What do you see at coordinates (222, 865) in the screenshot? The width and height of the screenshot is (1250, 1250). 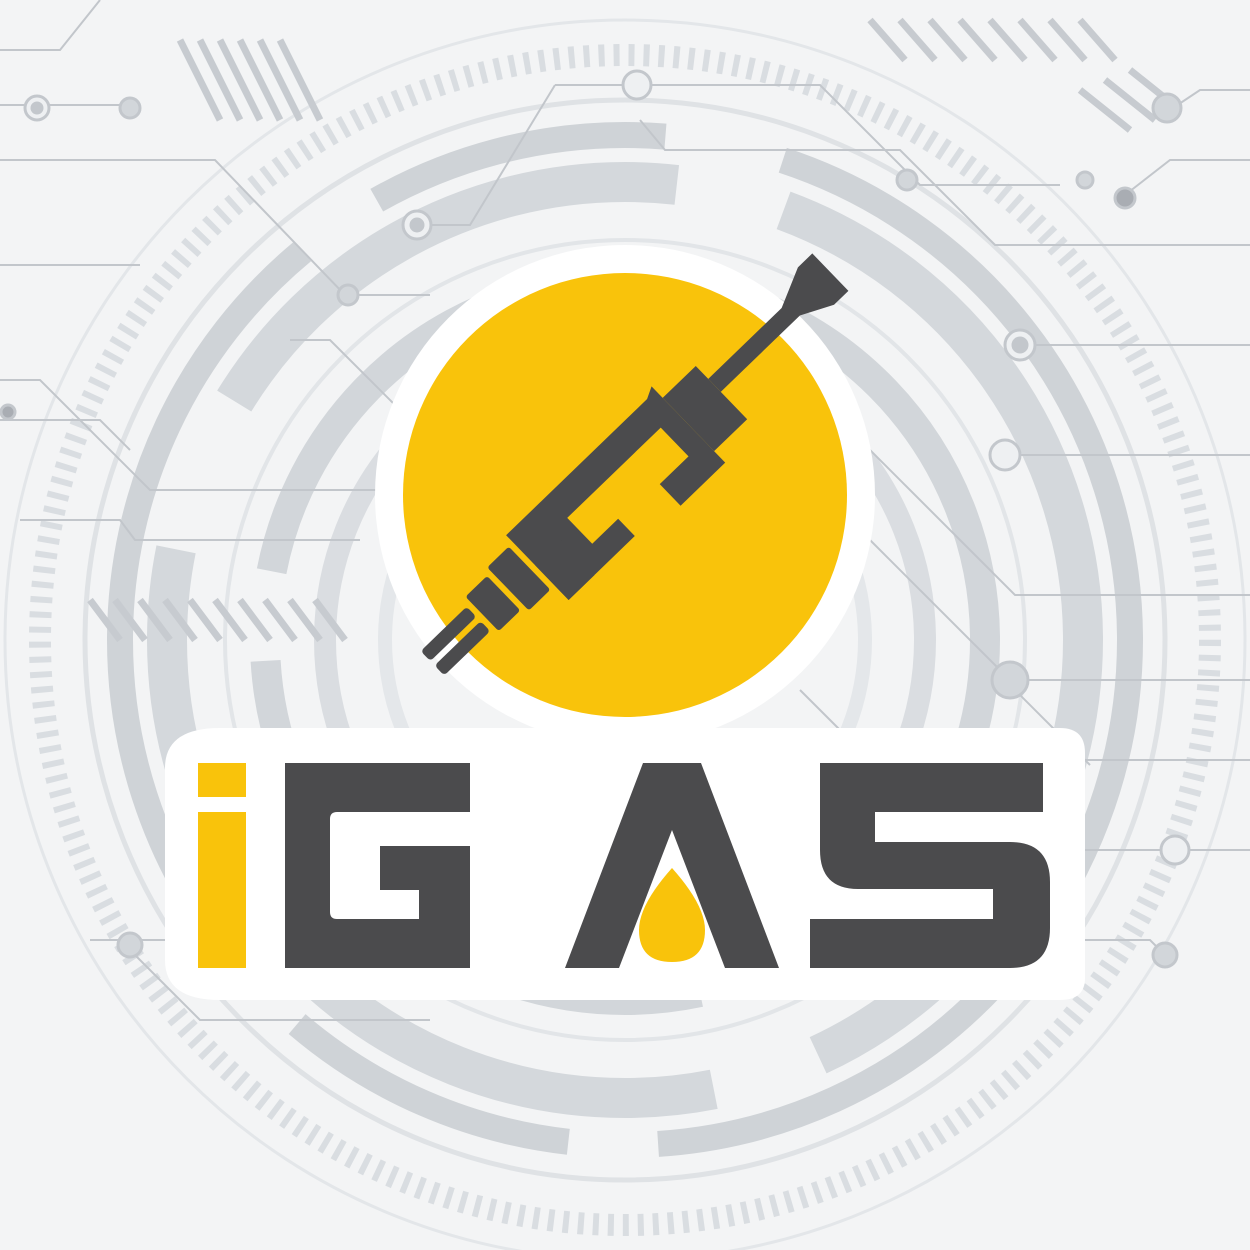 I see `letter-i` at bounding box center [222, 865].